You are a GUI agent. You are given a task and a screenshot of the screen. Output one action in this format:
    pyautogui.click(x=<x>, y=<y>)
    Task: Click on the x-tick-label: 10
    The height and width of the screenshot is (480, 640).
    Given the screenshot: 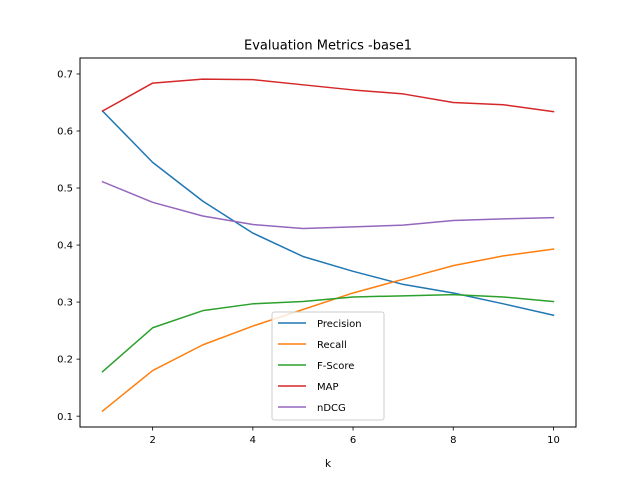 What is the action you would take?
    pyautogui.click(x=553, y=440)
    